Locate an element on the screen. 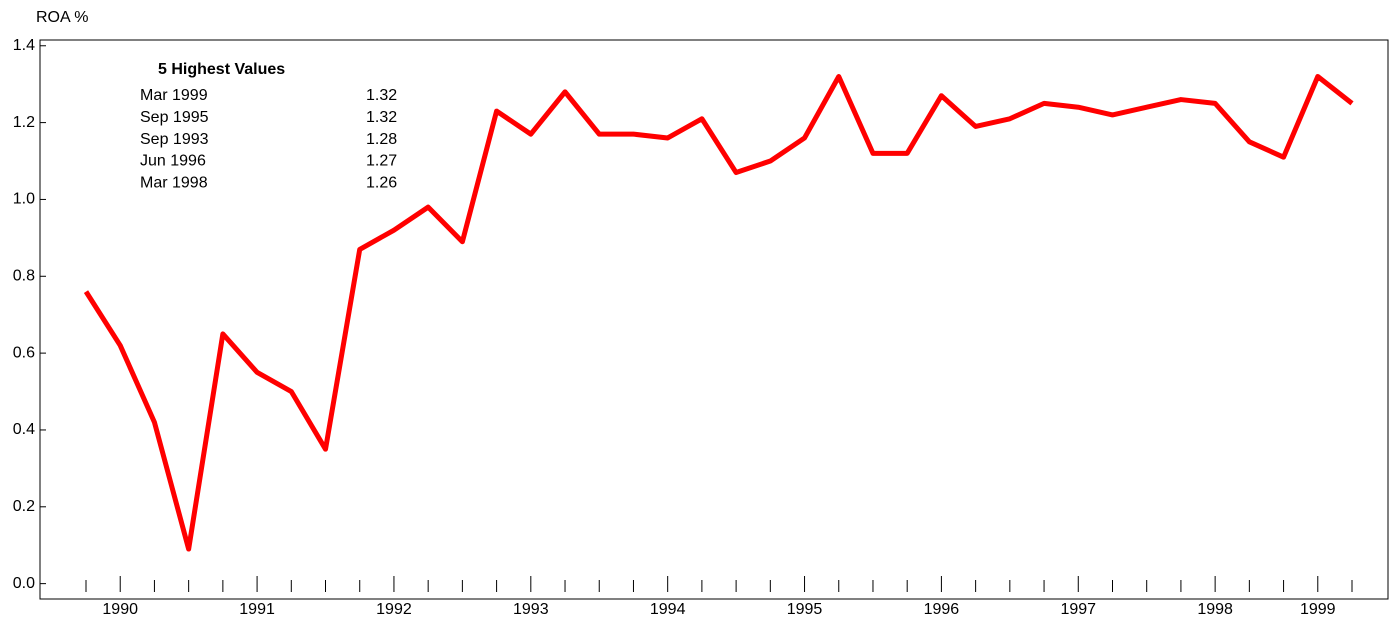 The width and height of the screenshot is (1393, 624). annotation-title: 5 Highest Values is located at coordinates (221, 69).